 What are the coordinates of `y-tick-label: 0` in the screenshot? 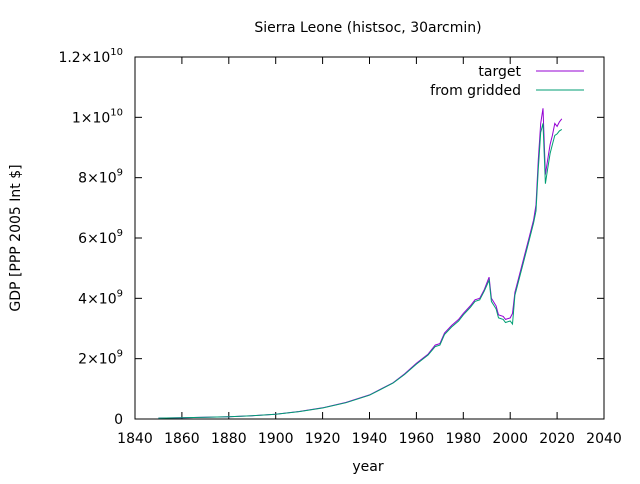 It's located at (118, 420).